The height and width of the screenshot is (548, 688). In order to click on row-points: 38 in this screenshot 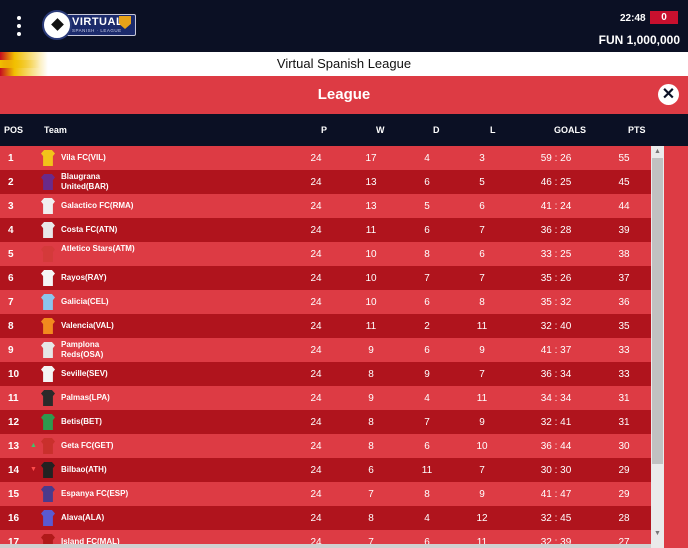, I will do `click(624, 254)`.